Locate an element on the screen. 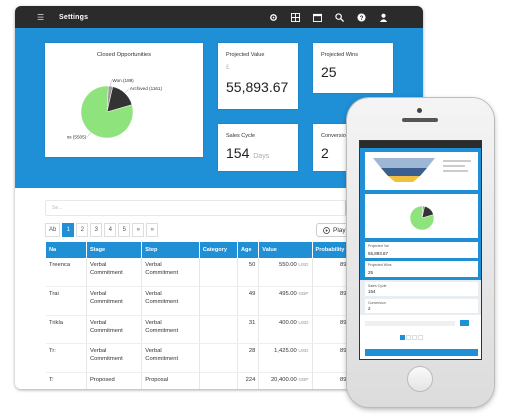 Image resolution: width=512 pixels, height=416 pixels. phone-search-input is located at coordinates (410, 323).